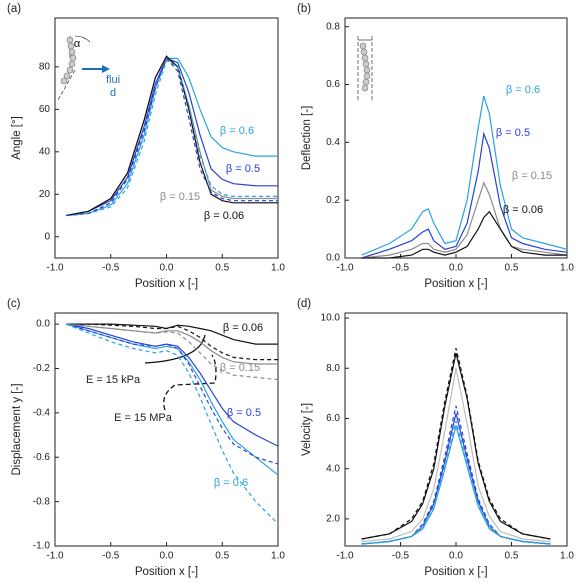 Image resolution: width=576 pixels, height=587 pixels. Describe the element at coordinates (113, 380) in the screenshot. I see `annotation: E = 15 kPa` at that location.